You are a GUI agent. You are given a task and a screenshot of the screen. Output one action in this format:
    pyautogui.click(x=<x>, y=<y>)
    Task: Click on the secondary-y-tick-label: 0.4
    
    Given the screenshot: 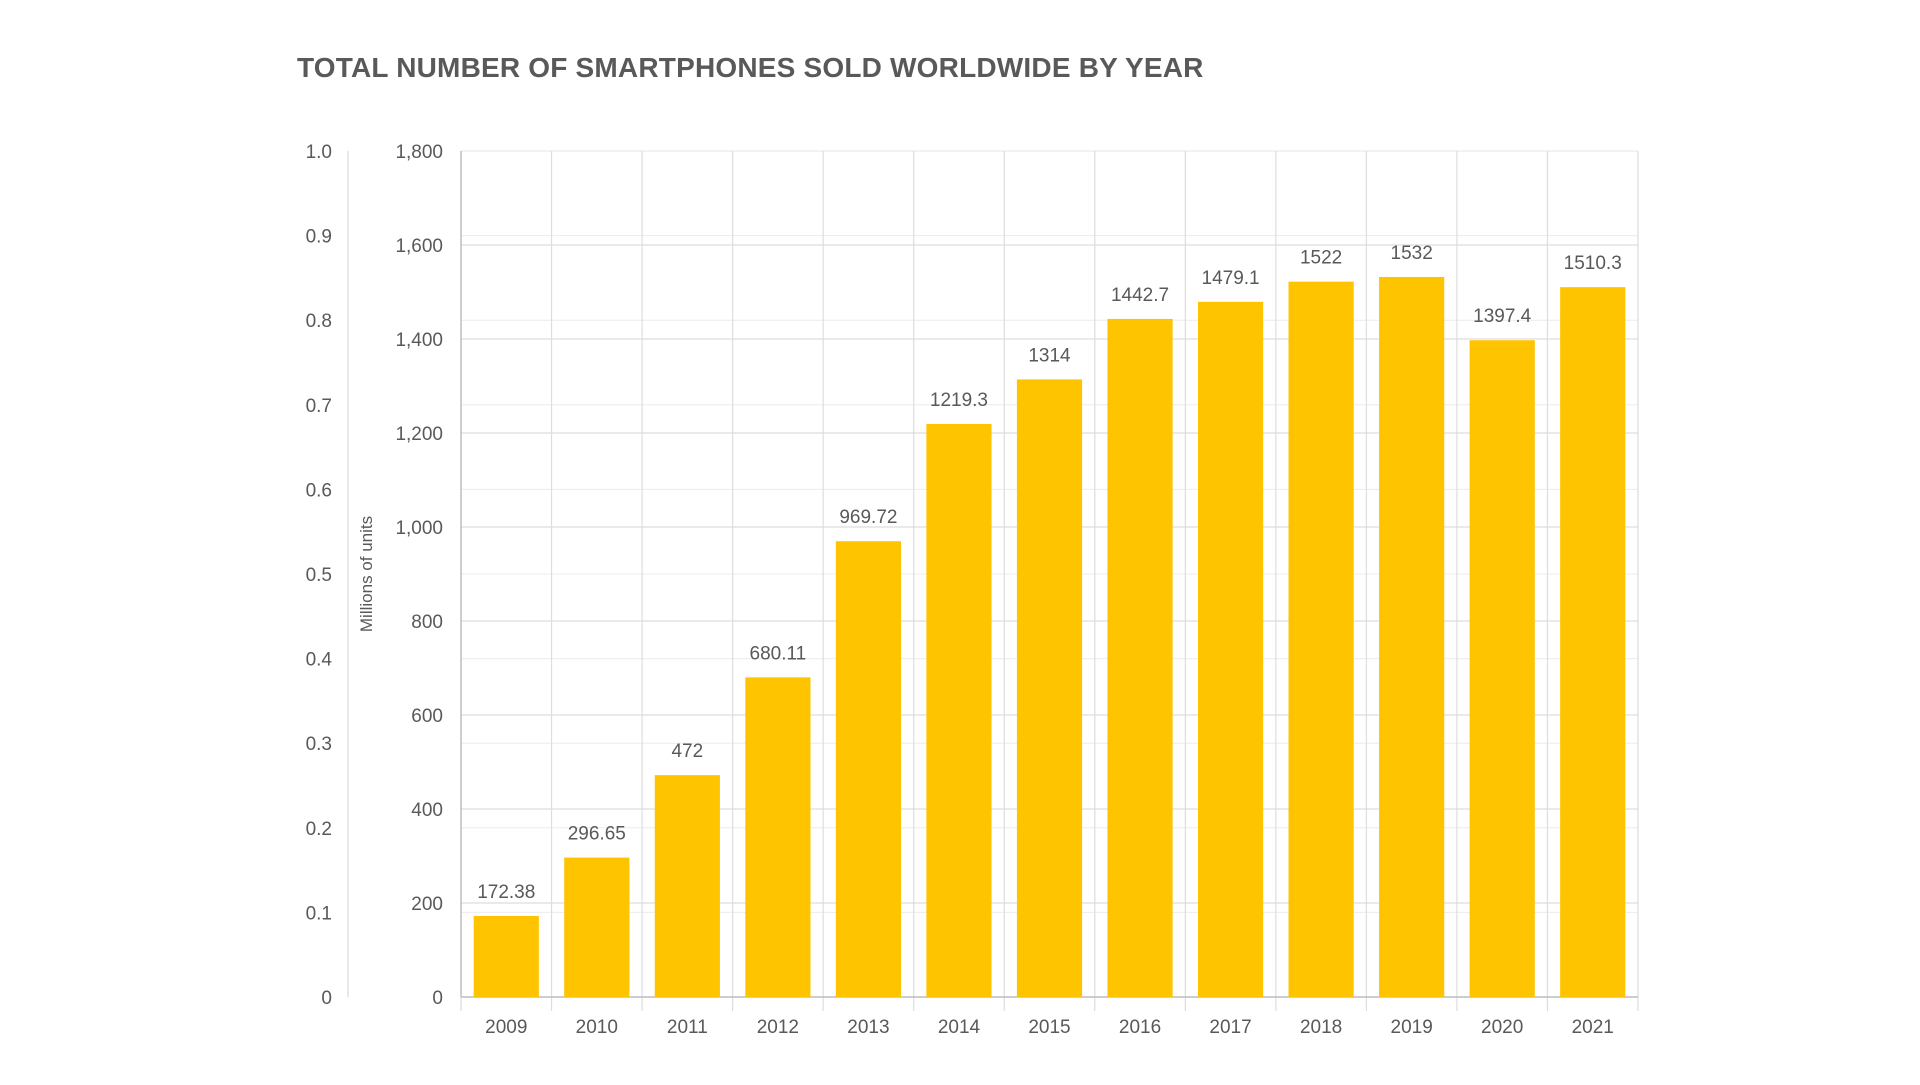 What is the action you would take?
    pyautogui.click(x=319, y=660)
    